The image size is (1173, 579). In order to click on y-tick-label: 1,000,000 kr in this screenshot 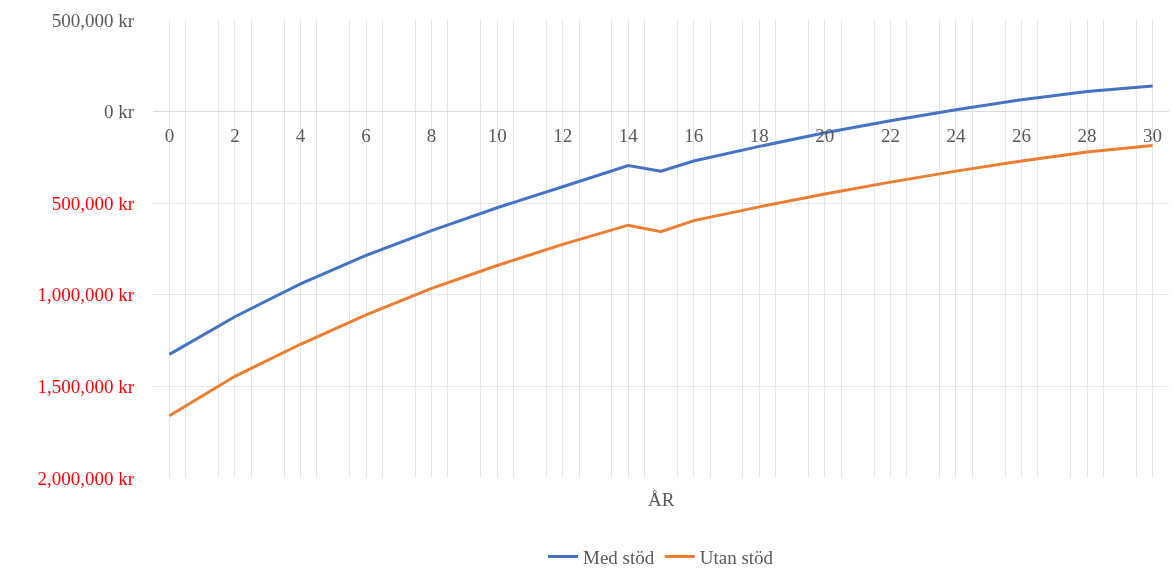, I will do `click(86, 295)`.